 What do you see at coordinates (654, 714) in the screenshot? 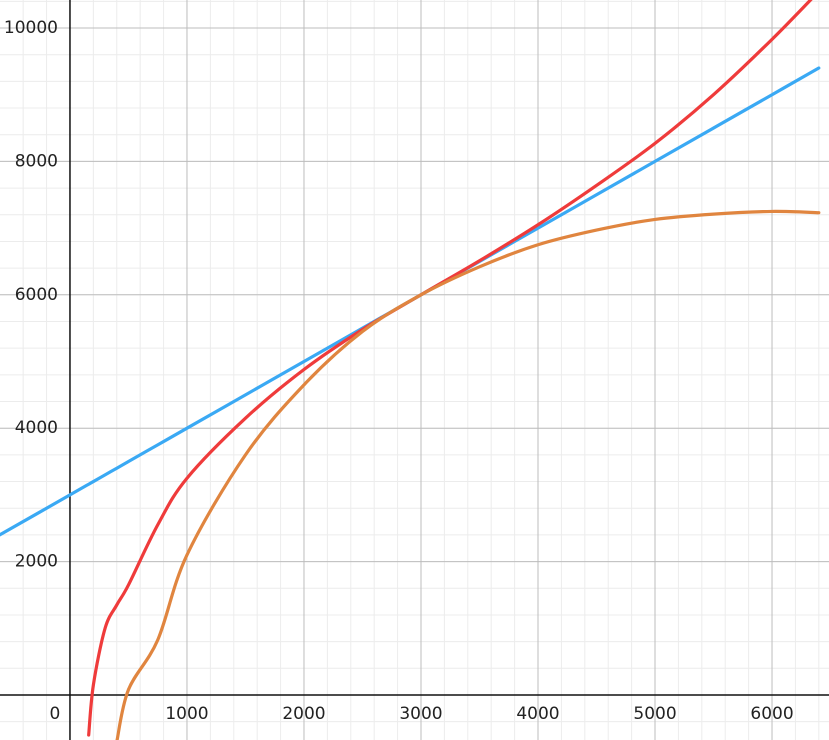
I see `x-tick-label: 5000` at bounding box center [654, 714].